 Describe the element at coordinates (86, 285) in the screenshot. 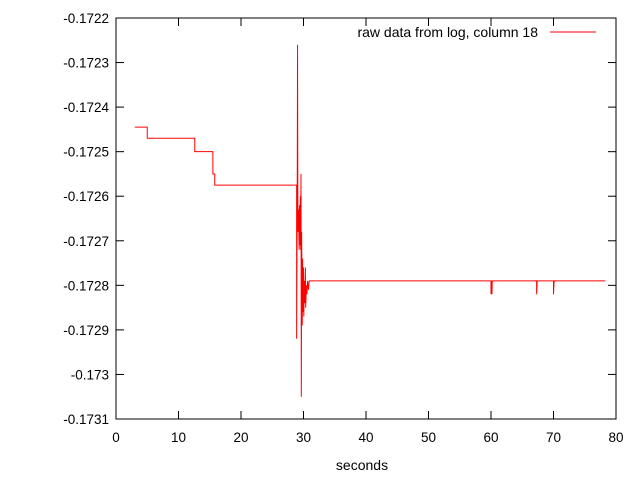

I see `y-tick-label: -0.1728` at that location.